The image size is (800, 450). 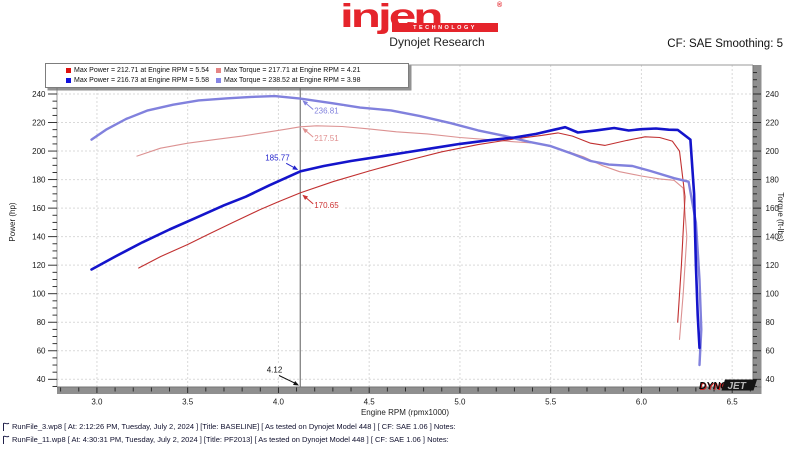 What do you see at coordinates (277, 157) in the screenshot?
I see `annotation-value: 185.77` at bounding box center [277, 157].